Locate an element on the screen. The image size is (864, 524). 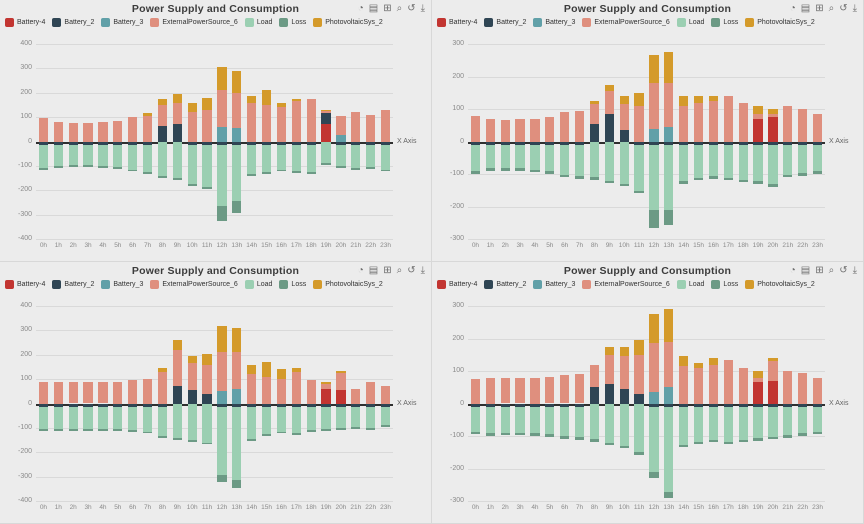
legend-item-Battery_2: Battery_2 is located at coordinates (73, 22).